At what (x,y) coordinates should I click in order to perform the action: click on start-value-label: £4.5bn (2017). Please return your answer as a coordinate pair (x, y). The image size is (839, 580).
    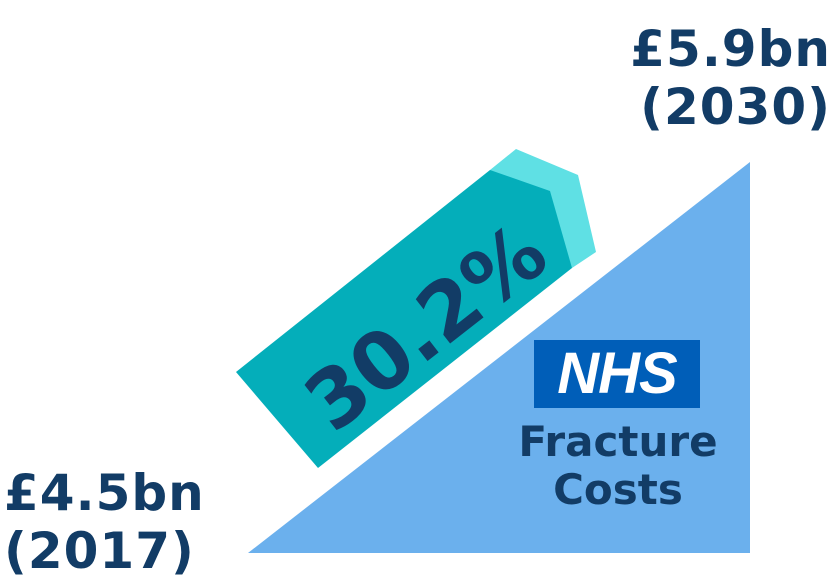
    Looking at the image, I should click on (104, 522).